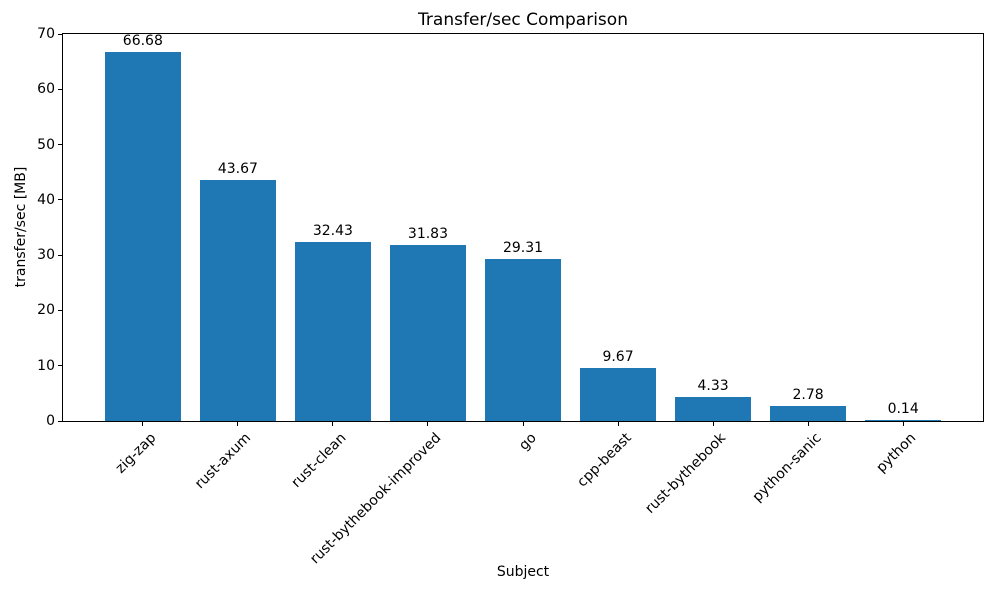 Image resolution: width=1000 pixels, height=600 pixels. I want to click on x-tick-label: cpp-beast, so click(604, 460).